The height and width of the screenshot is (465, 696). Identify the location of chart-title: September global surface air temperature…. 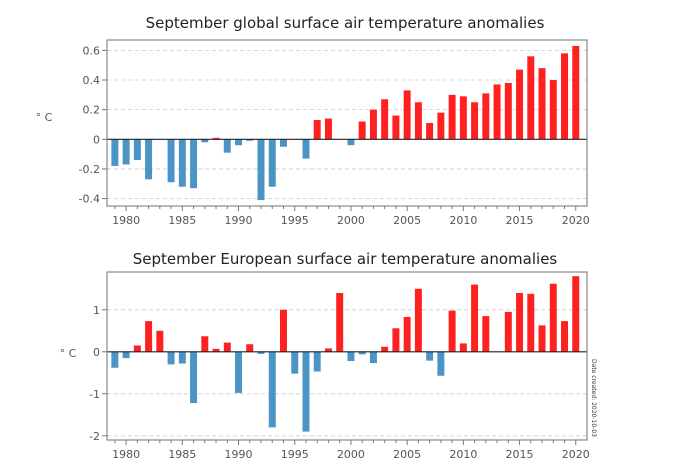
(345, 23).